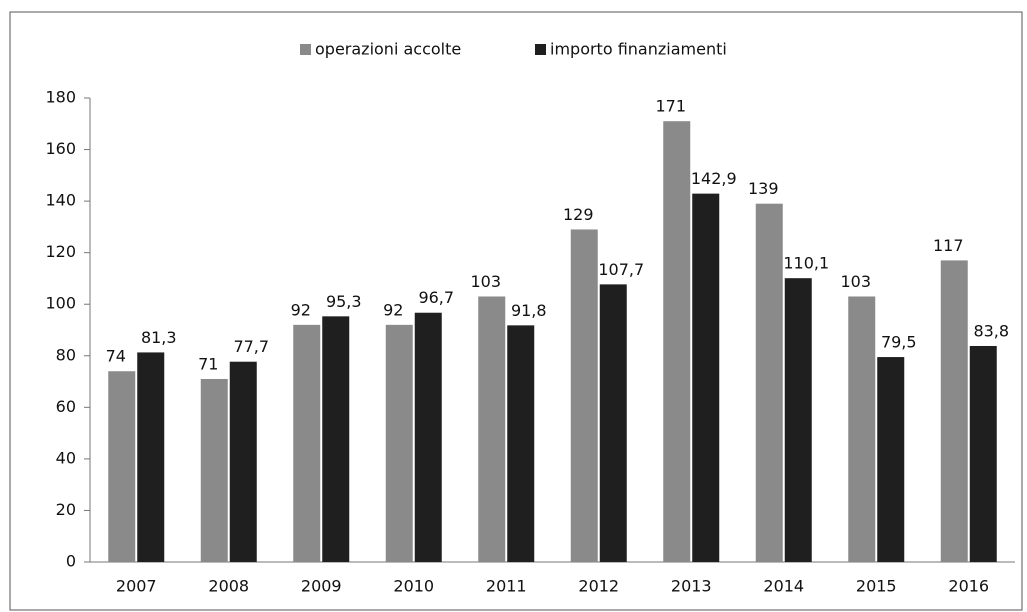 Image resolution: width=1027 pixels, height=612 pixels. What do you see at coordinates (783, 586) in the screenshot?
I see `x-tick-label: 2014` at bounding box center [783, 586].